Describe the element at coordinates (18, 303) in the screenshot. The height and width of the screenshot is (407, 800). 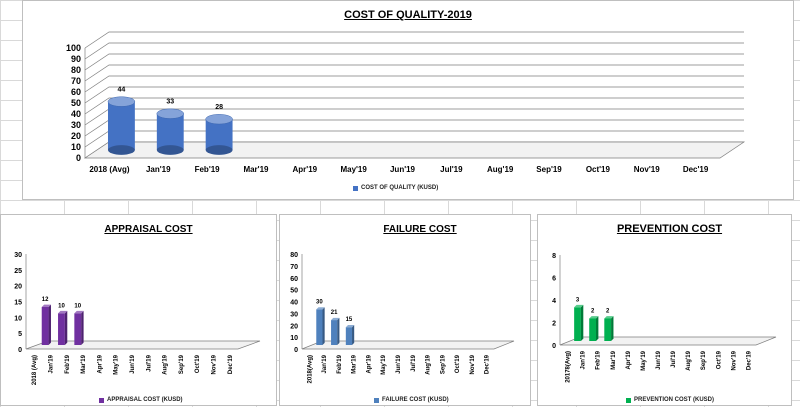
I see `y-tick-label: 15` at that location.